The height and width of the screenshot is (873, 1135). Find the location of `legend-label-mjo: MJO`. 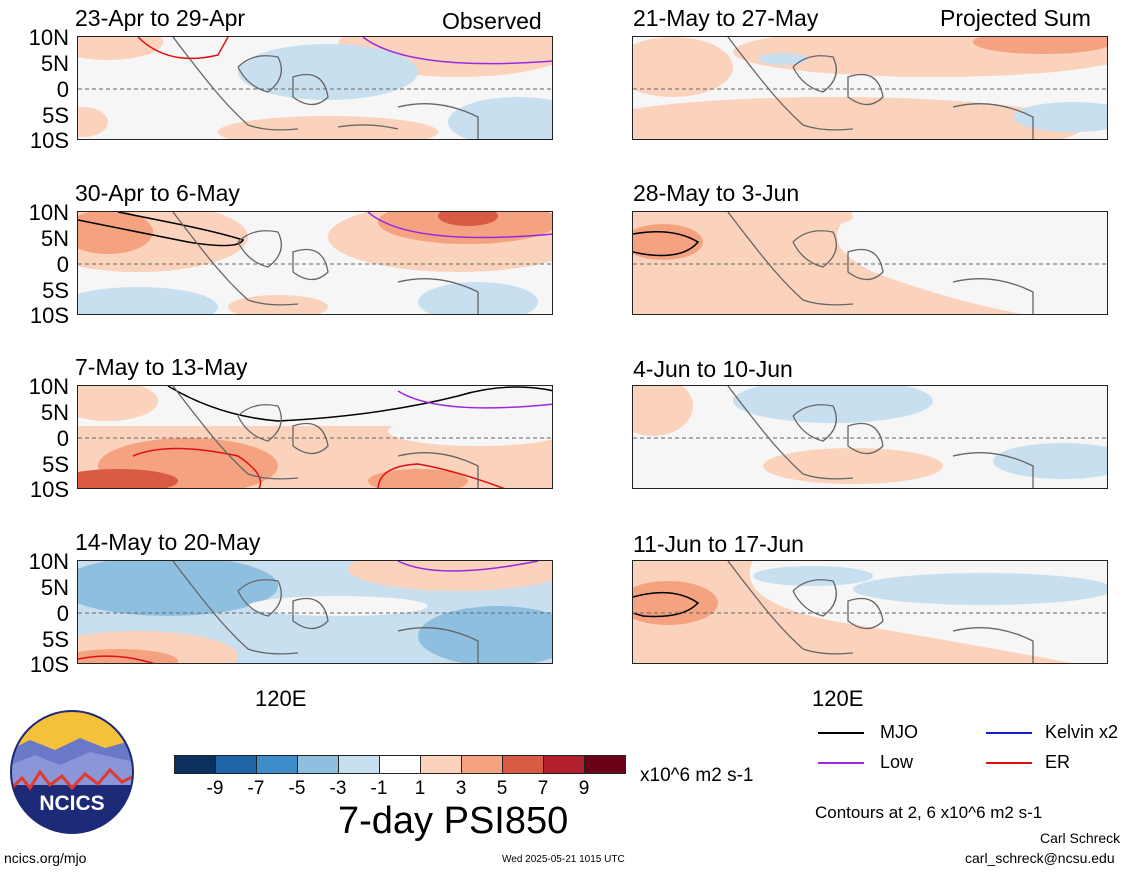

legend-label-mjo: MJO is located at coordinates (899, 732).